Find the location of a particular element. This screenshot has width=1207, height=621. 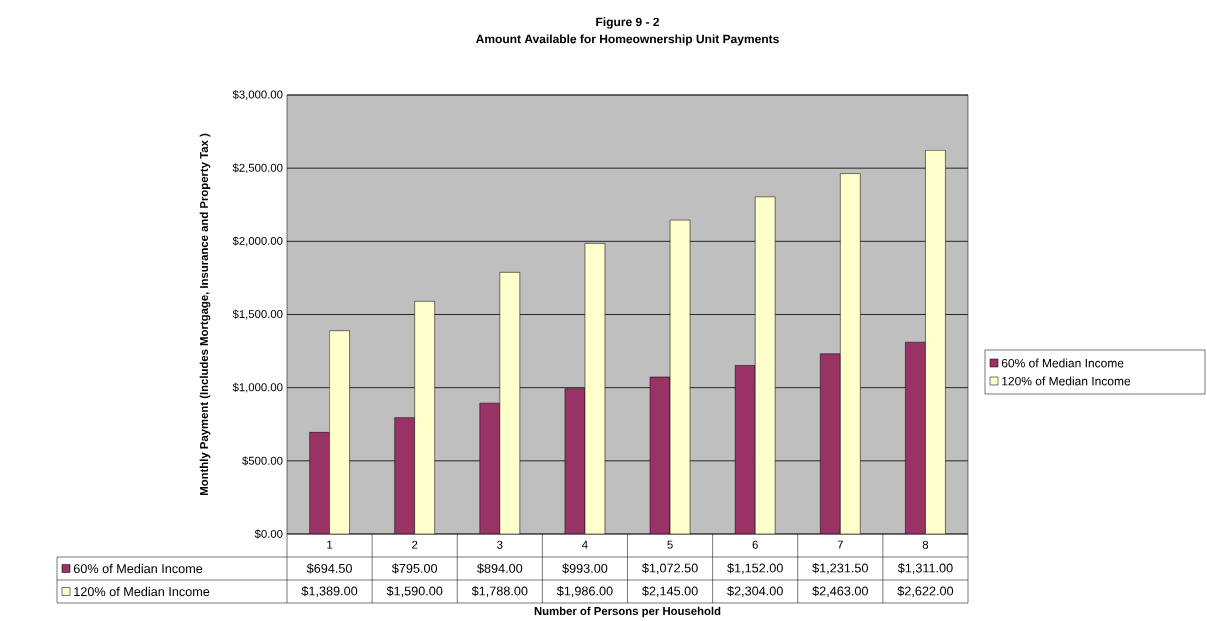

y-tick-label: $500.00 is located at coordinates (262, 461).